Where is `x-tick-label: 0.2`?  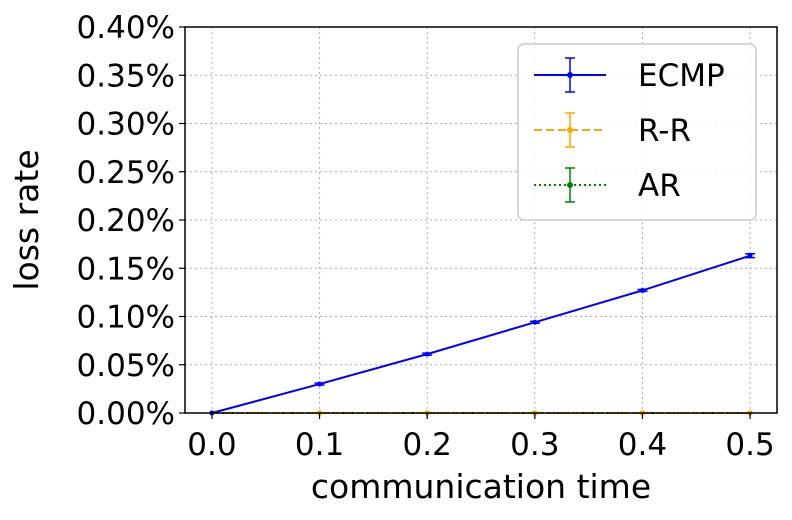 x-tick-label: 0.2 is located at coordinates (427, 445).